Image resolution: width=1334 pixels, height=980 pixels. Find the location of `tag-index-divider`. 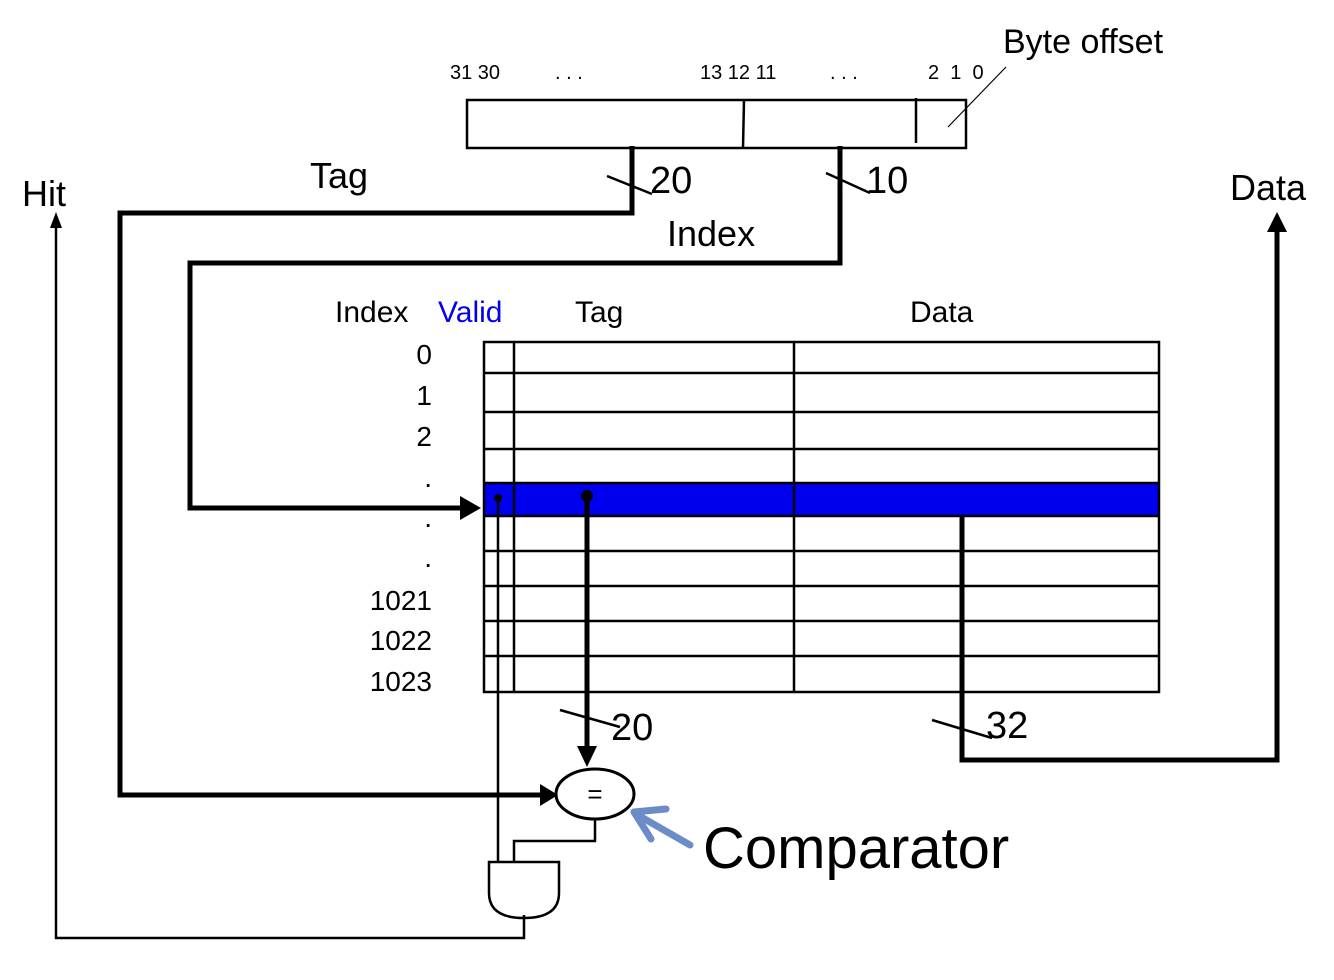

tag-index-divider is located at coordinates (743, 124).